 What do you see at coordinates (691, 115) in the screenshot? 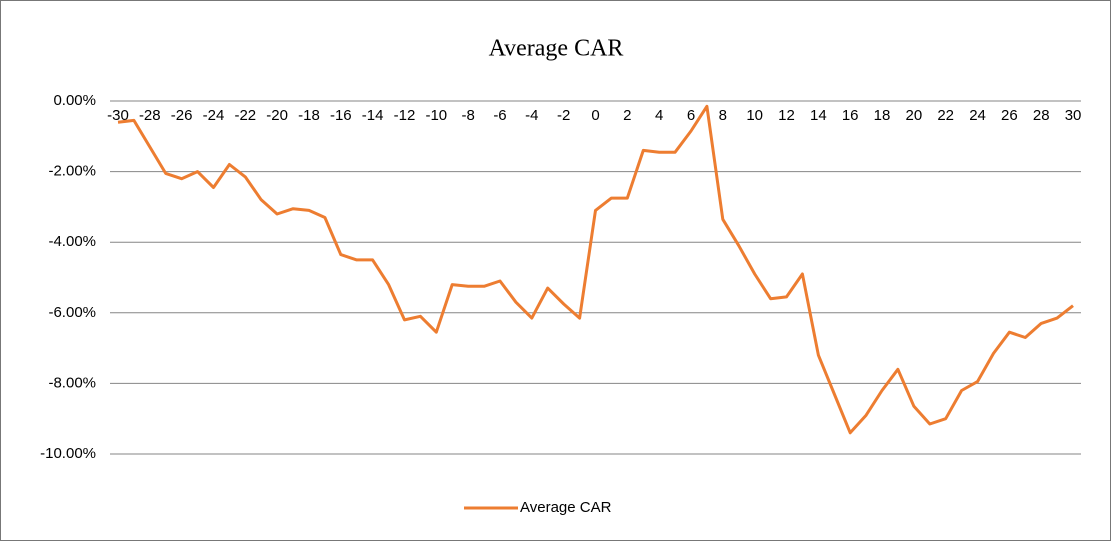
I see `x-tick-label: 6` at bounding box center [691, 115].